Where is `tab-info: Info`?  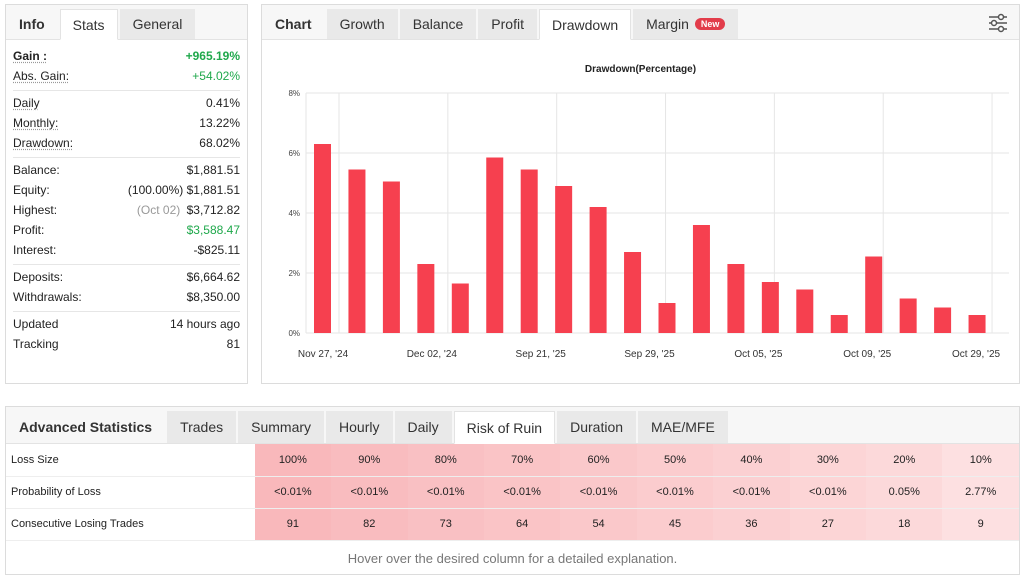
tab-info: Info is located at coordinates (32, 24).